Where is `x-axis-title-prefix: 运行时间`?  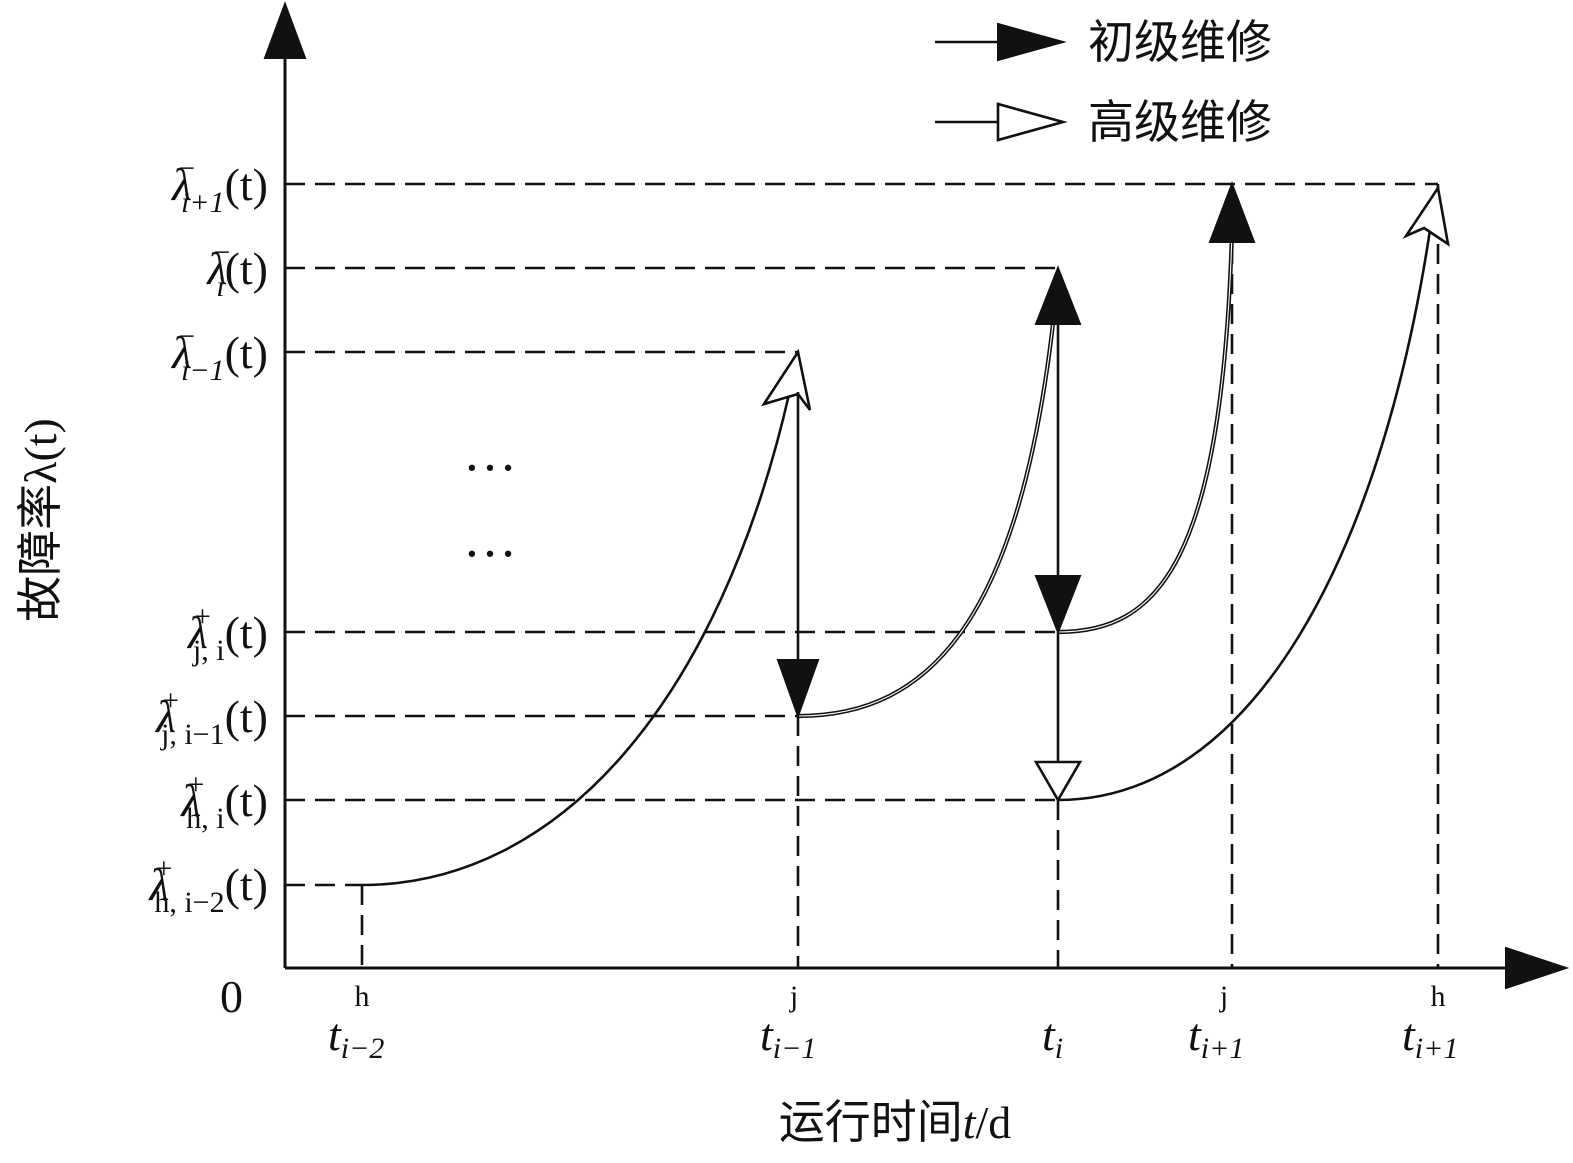
x-axis-title-prefix: 运行时间 is located at coordinates (871, 1122).